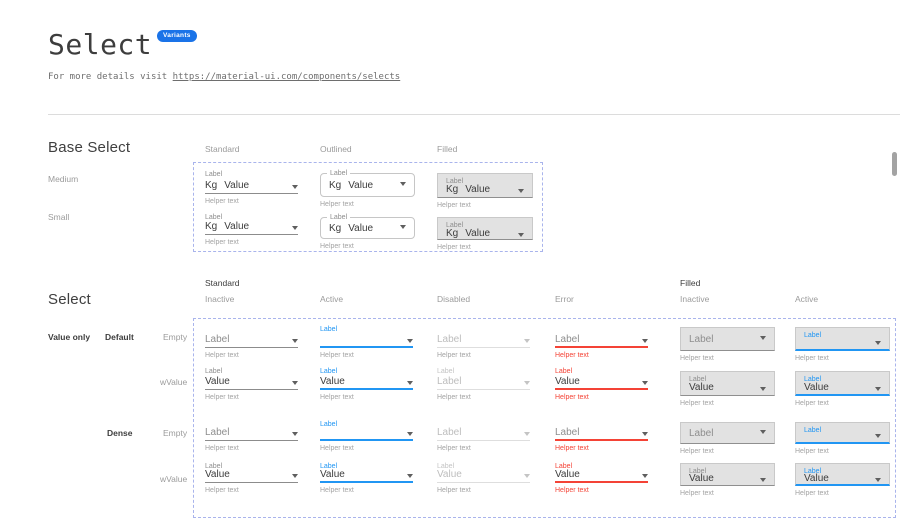 The height and width of the screenshot is (518, 900). What do you see at coordinates (842, 480) in the screenshot?
I see `select-dense-filled-active-wvalue: Label Value Helper text` at bounding box center [842, 480].